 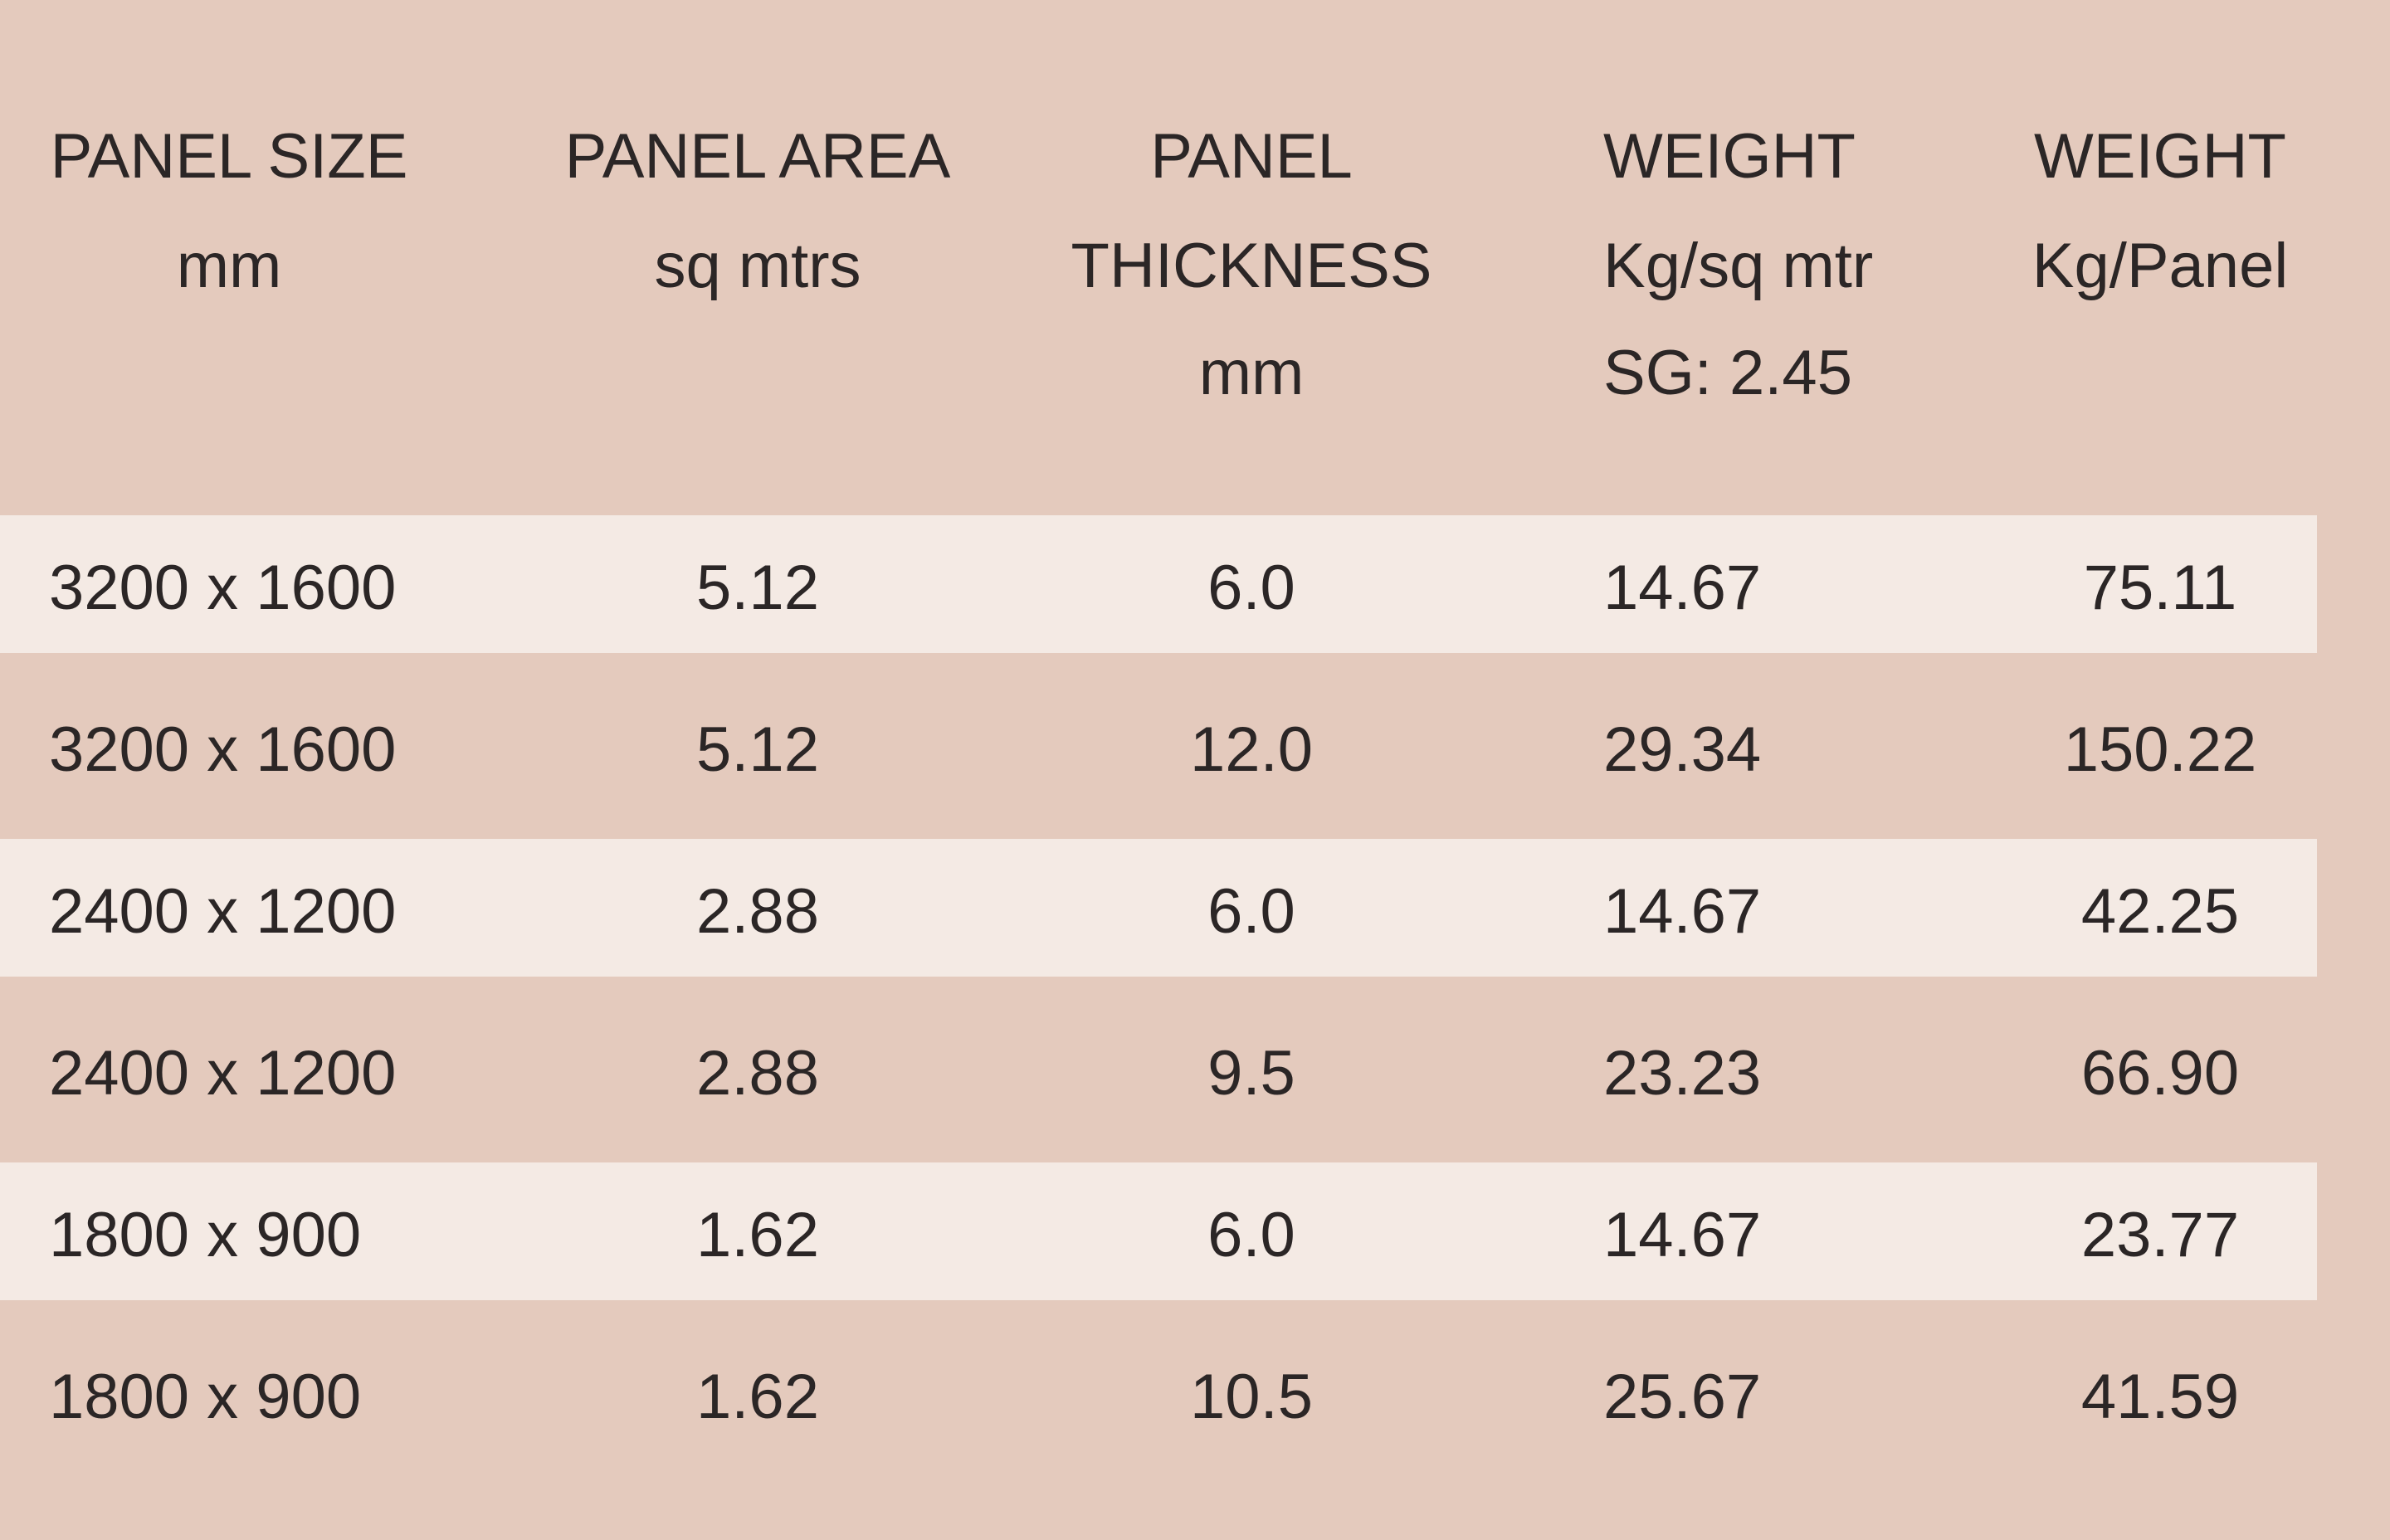 What do you see at coordinates (757, 156) in the screenshot?
I see `header-cell: PANEL AREA` at bounding box center [757, 156].